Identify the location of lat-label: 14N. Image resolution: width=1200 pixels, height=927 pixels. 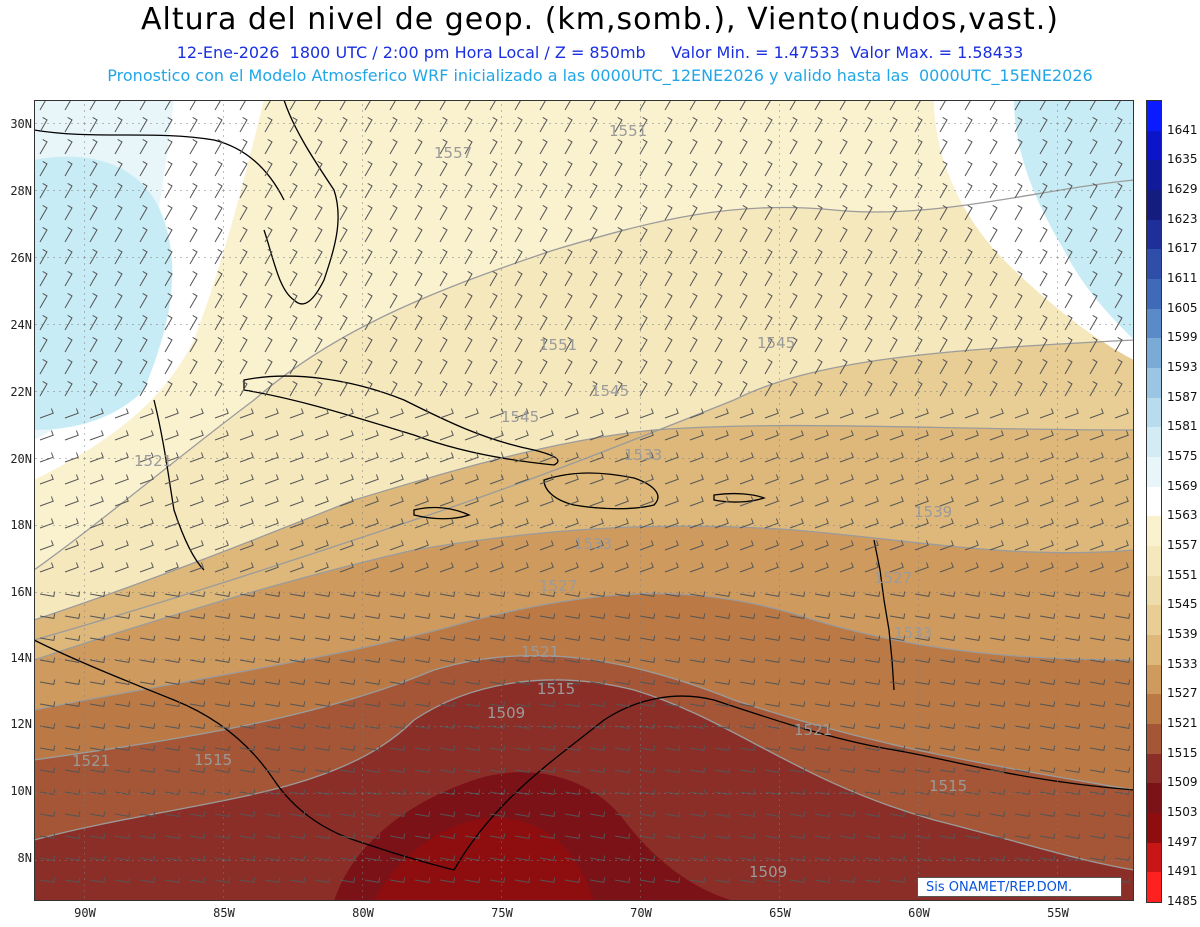
(21, 658).